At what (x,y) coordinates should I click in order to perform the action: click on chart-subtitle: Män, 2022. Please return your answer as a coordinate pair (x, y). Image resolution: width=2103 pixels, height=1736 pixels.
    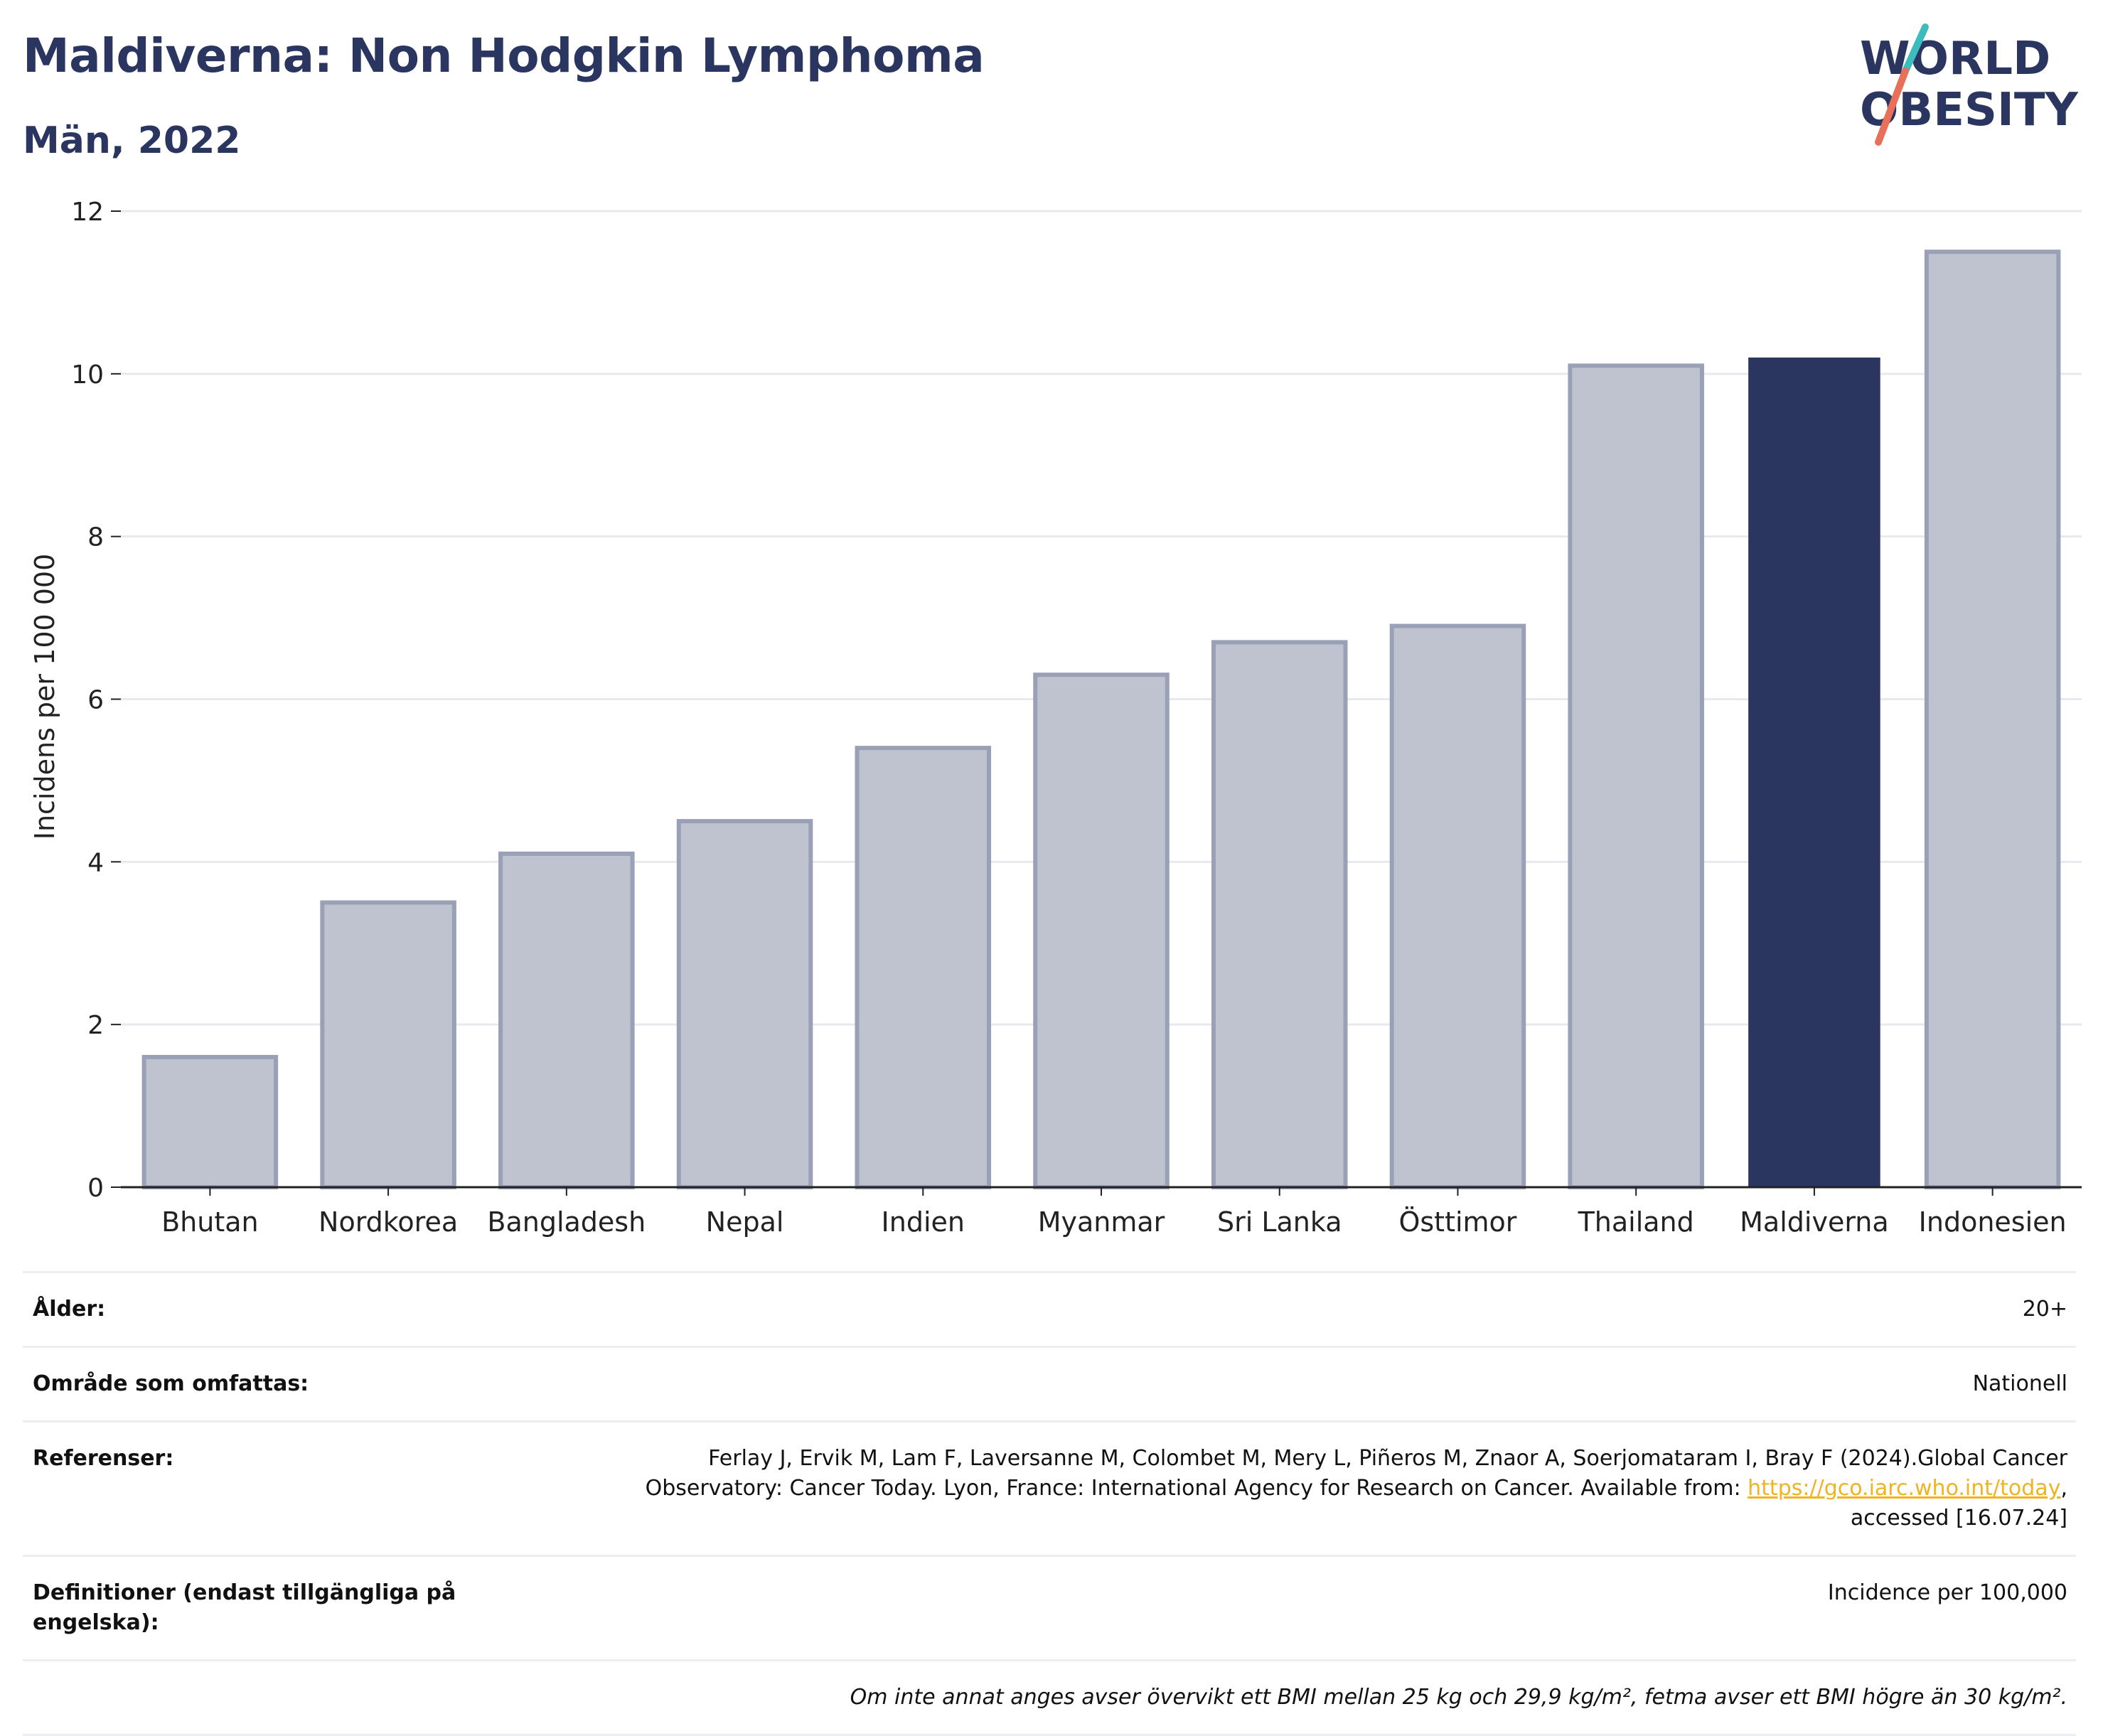
    Looking at the image, I should click on (132, 140).